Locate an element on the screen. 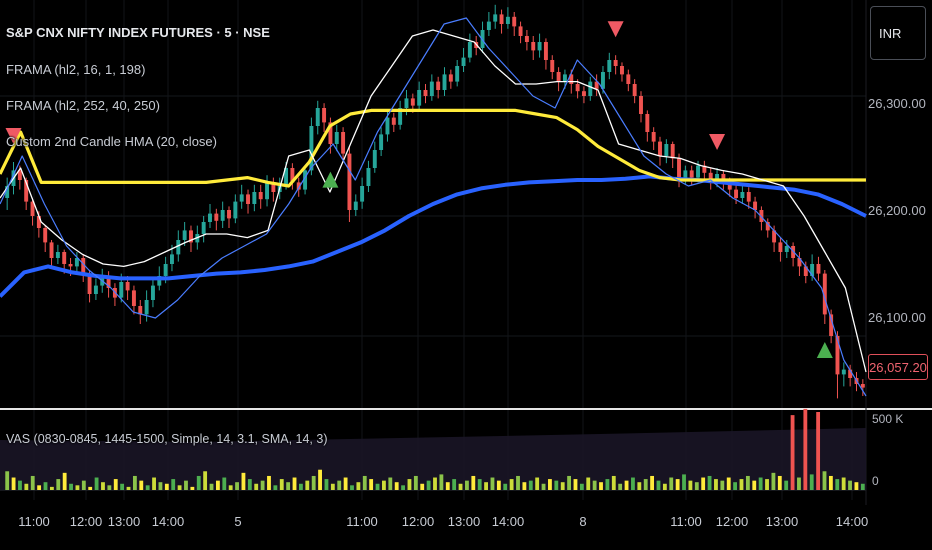  volume-axis-zero: 0 is located at coordinates (875, 481).